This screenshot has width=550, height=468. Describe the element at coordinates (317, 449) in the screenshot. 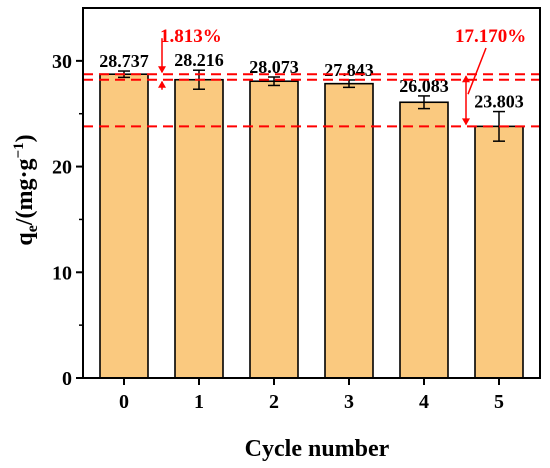

I see `x-axis-title: Cycle number` at that location.